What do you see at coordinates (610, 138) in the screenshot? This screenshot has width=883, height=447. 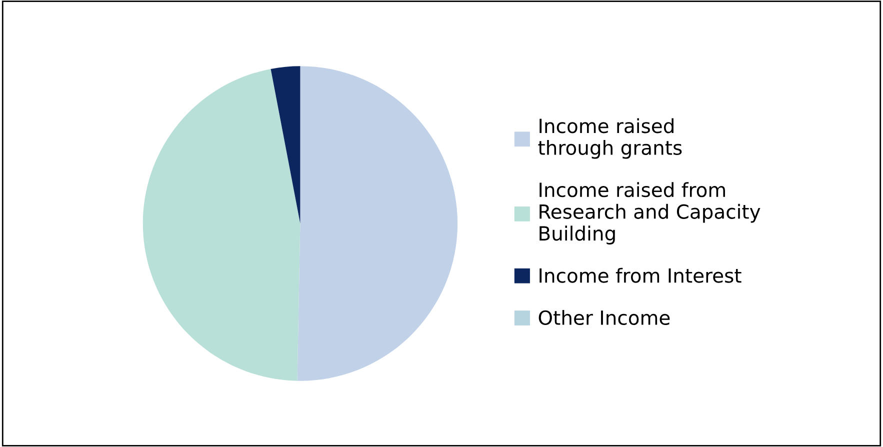 I see `legend-label: Income raised through grants` at bounding box center [610, 138].